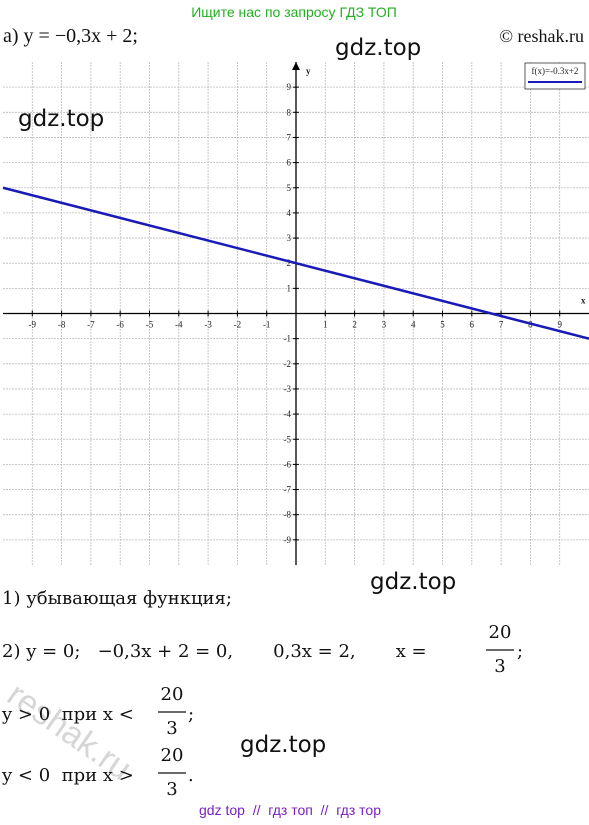  I want to click on x-tick-label: -6, so click(120, 325).